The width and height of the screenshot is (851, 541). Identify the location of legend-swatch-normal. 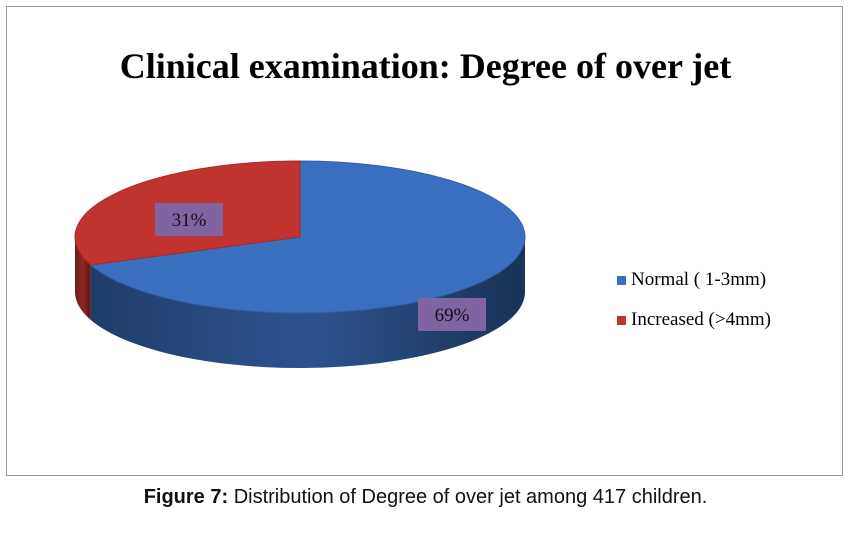
(621, 280).